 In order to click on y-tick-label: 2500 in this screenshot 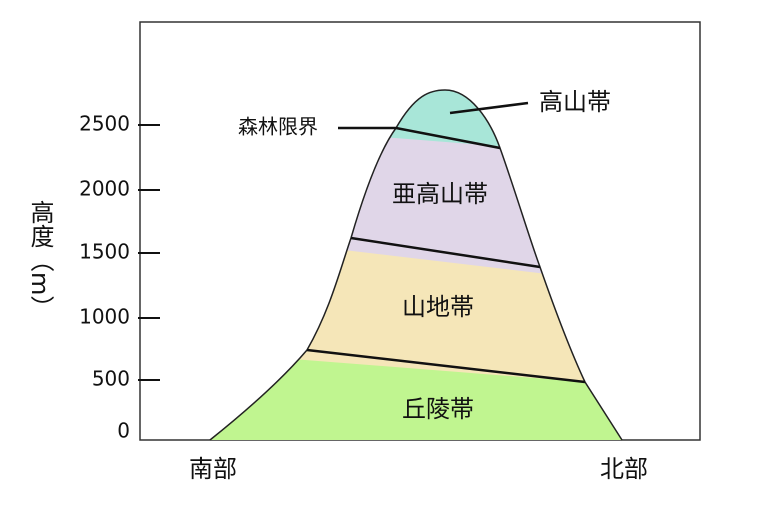, I will do `click(104, 124)`.